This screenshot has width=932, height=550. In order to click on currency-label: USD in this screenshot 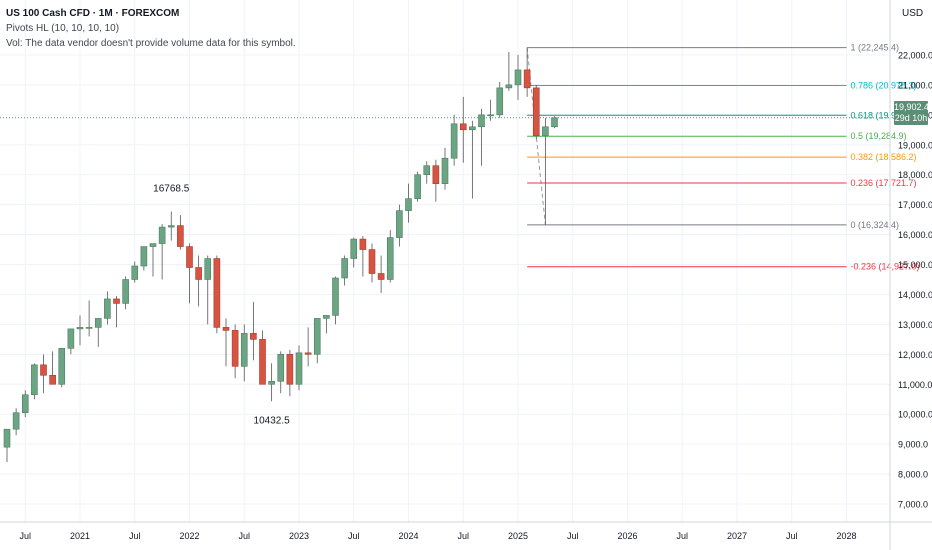, I will do `click(913, 13)`.